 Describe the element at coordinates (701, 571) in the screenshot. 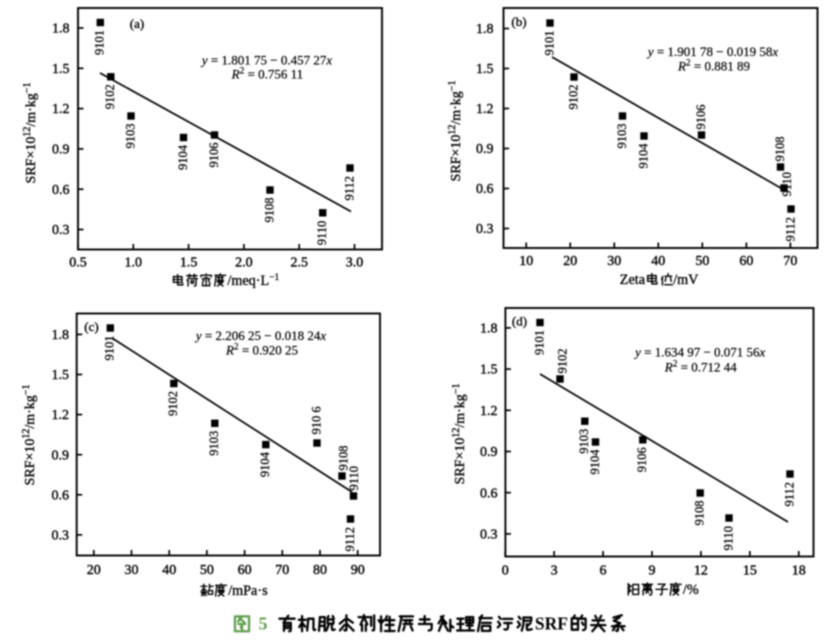

I see `svg-text: 12` at that location.